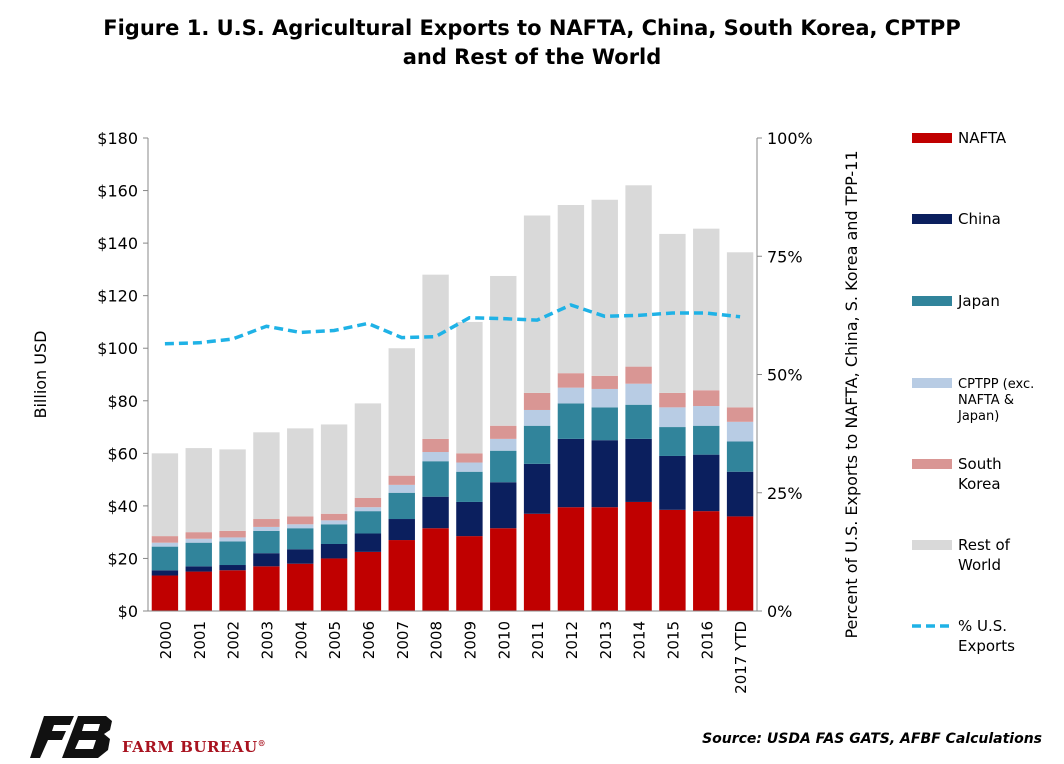  Describe the element at coordinates (198, 535) in the screenshot. I see `bar-korea-2001` at that location.